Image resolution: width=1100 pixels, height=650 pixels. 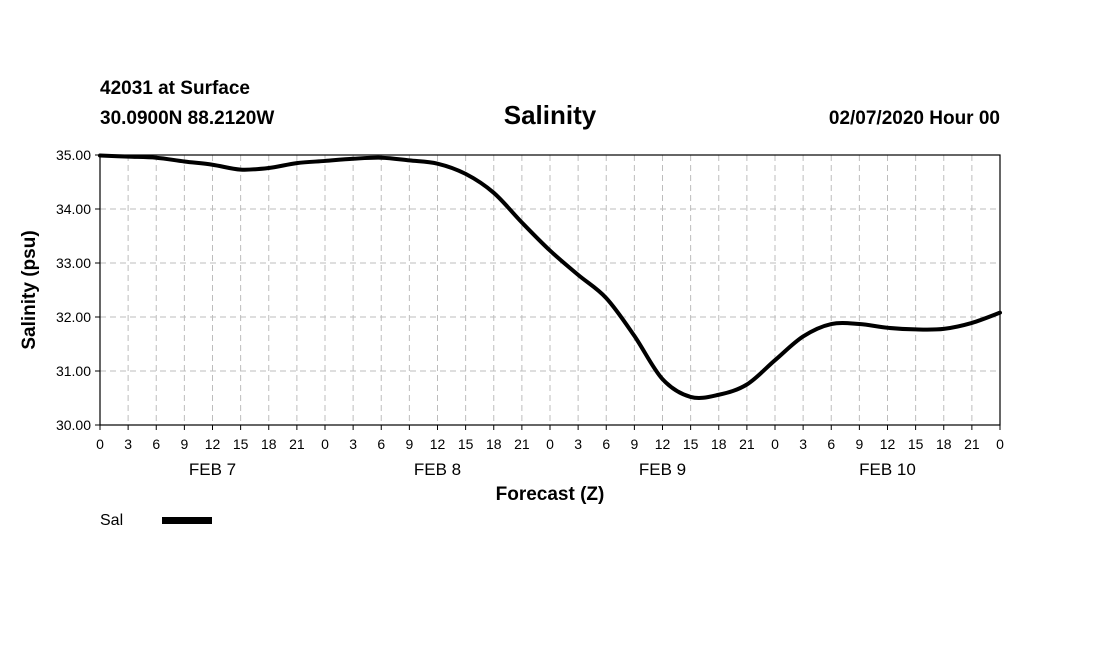 I want to click on x-axis-label: Forecast (Z), so click(x=550, y=494).